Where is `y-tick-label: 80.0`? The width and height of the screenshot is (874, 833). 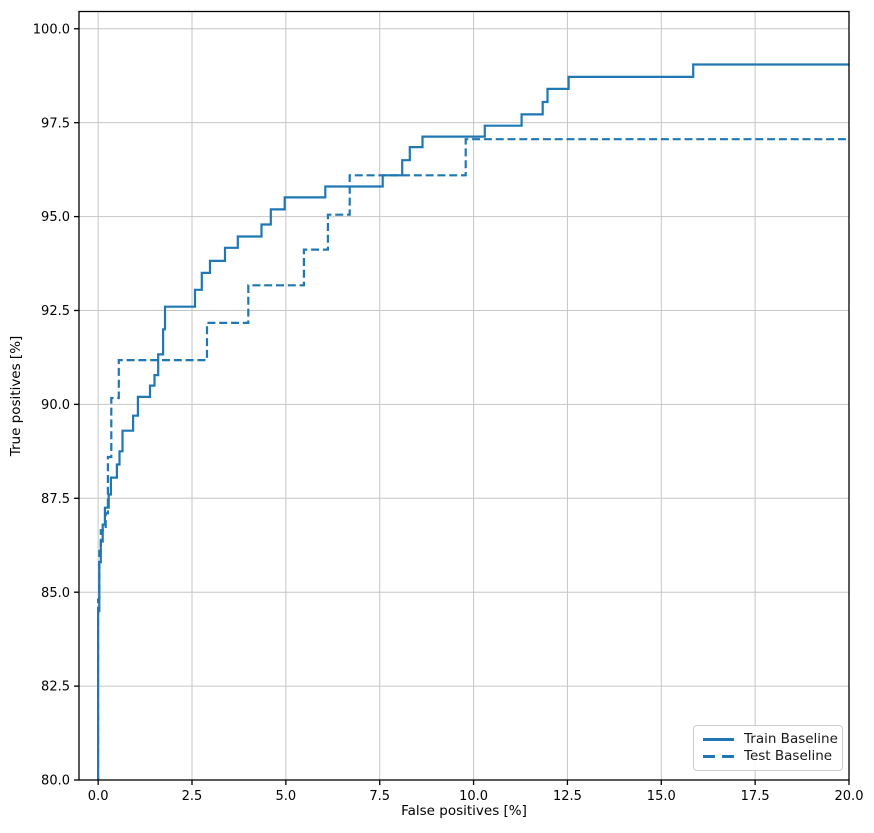
y-tick-label: 80.0 is located at coordinates (55, 781).